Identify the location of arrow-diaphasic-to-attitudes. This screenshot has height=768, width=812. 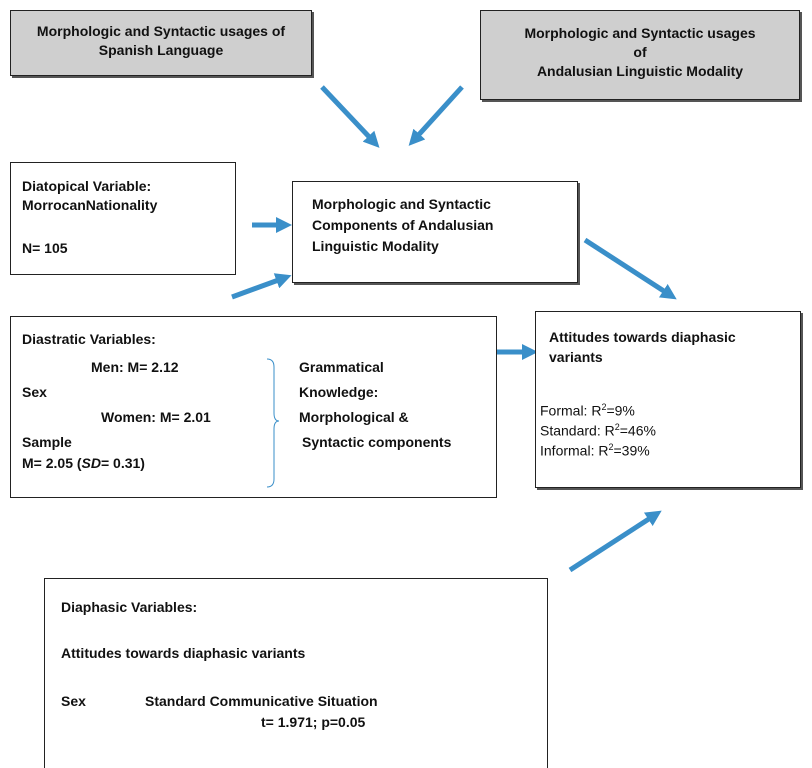
(615, 541).